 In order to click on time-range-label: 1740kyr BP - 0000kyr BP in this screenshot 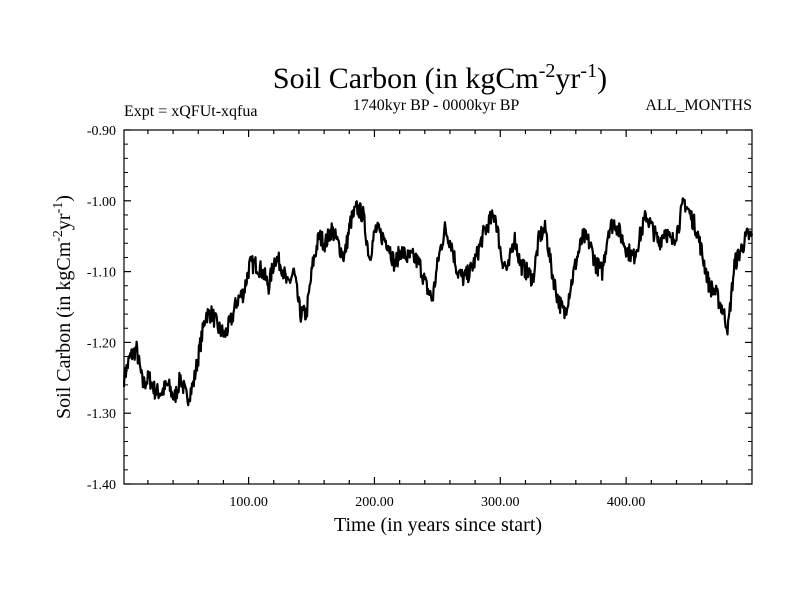, I will do `click(436, 105)`.